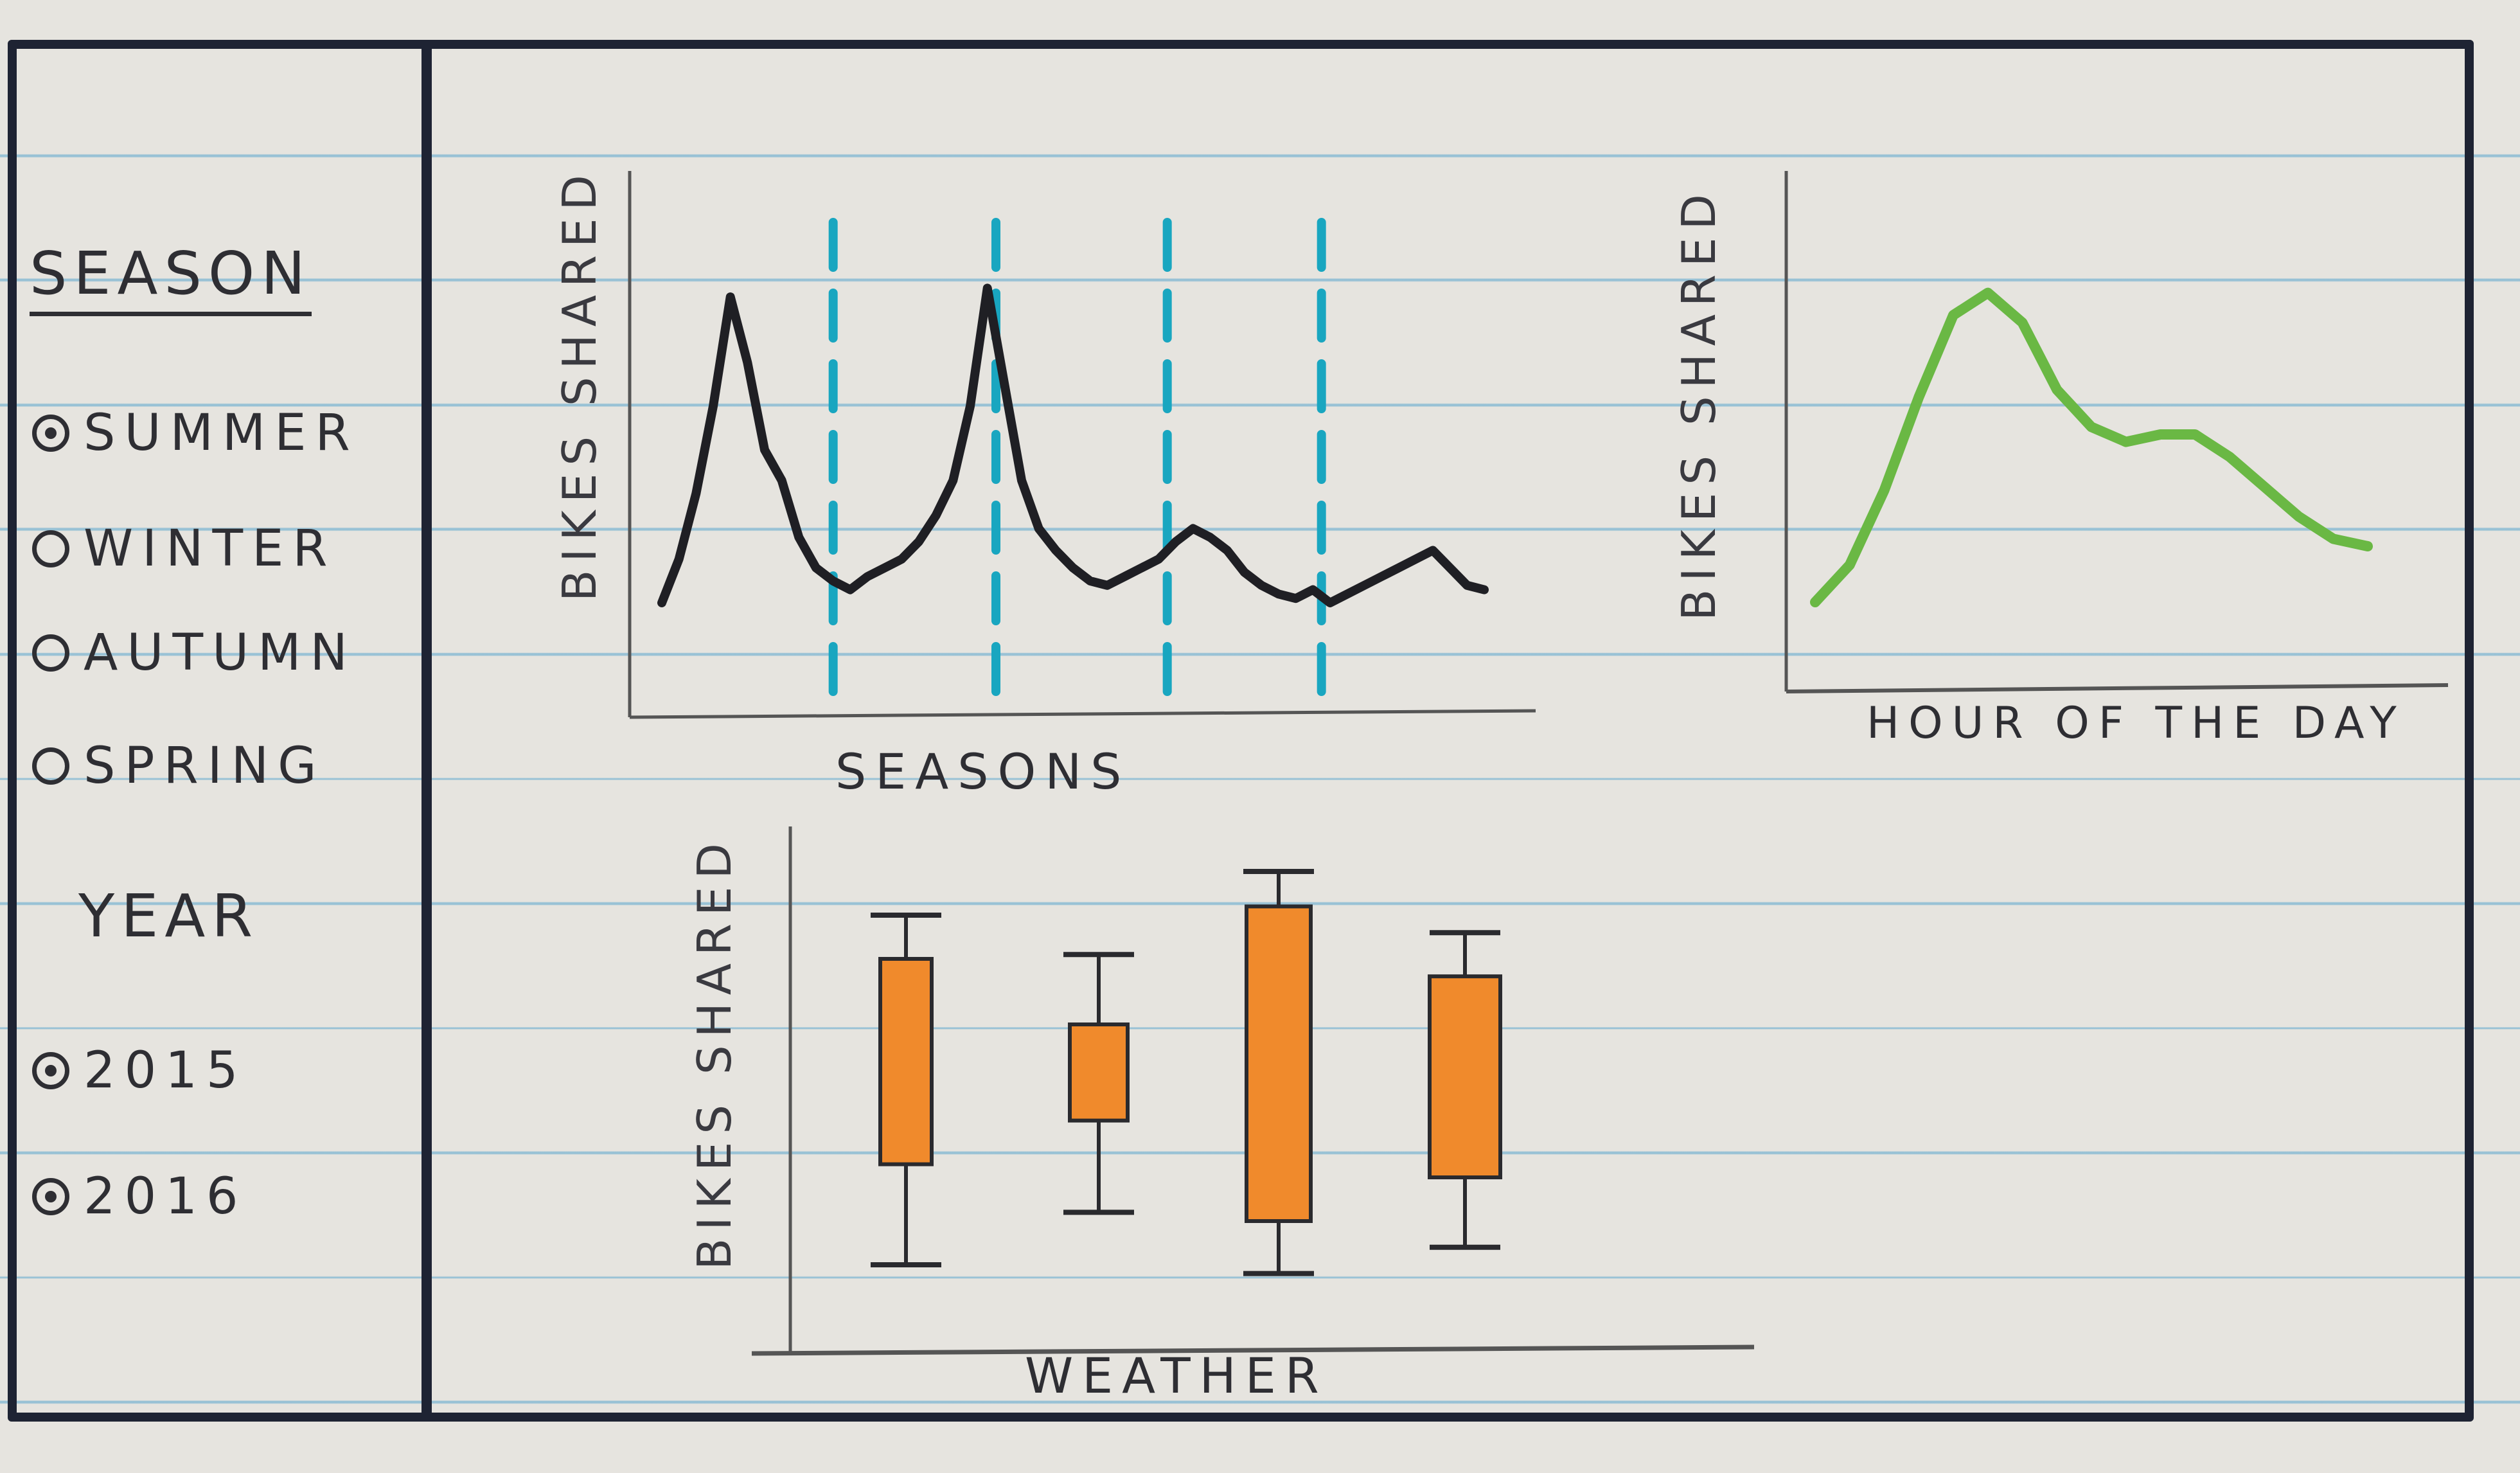 This screenshot has height=1473, width=2520. What do you see at coordinates (714, 1052) in the screenshot?
I see `weather-chart-y-label: BIKES SHARED` at bounding box center [714, 1052].